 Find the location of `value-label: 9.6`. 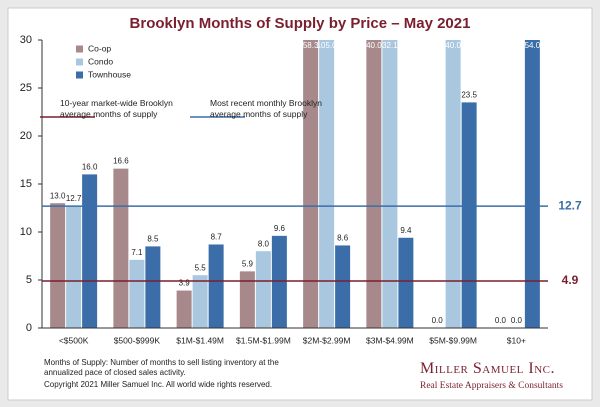

value-label: 9.6 is located at coordinates (280, 228).